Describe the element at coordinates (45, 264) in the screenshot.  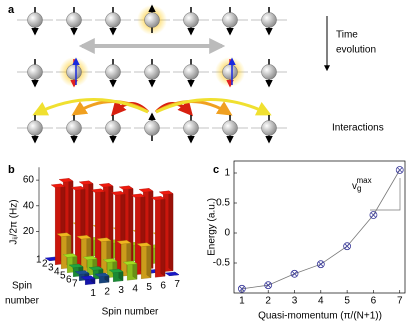
I see `y-tick-label: 2` at that location.